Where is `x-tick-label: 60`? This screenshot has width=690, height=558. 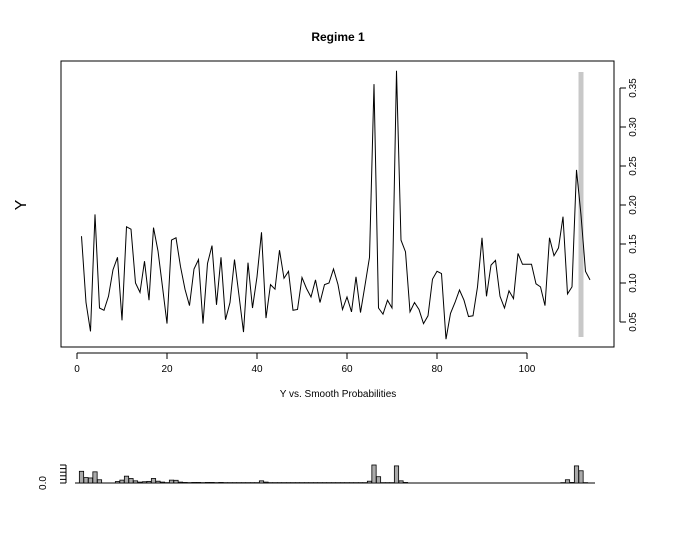
x-tick-label: 60 is located at coordinates (347, 369).